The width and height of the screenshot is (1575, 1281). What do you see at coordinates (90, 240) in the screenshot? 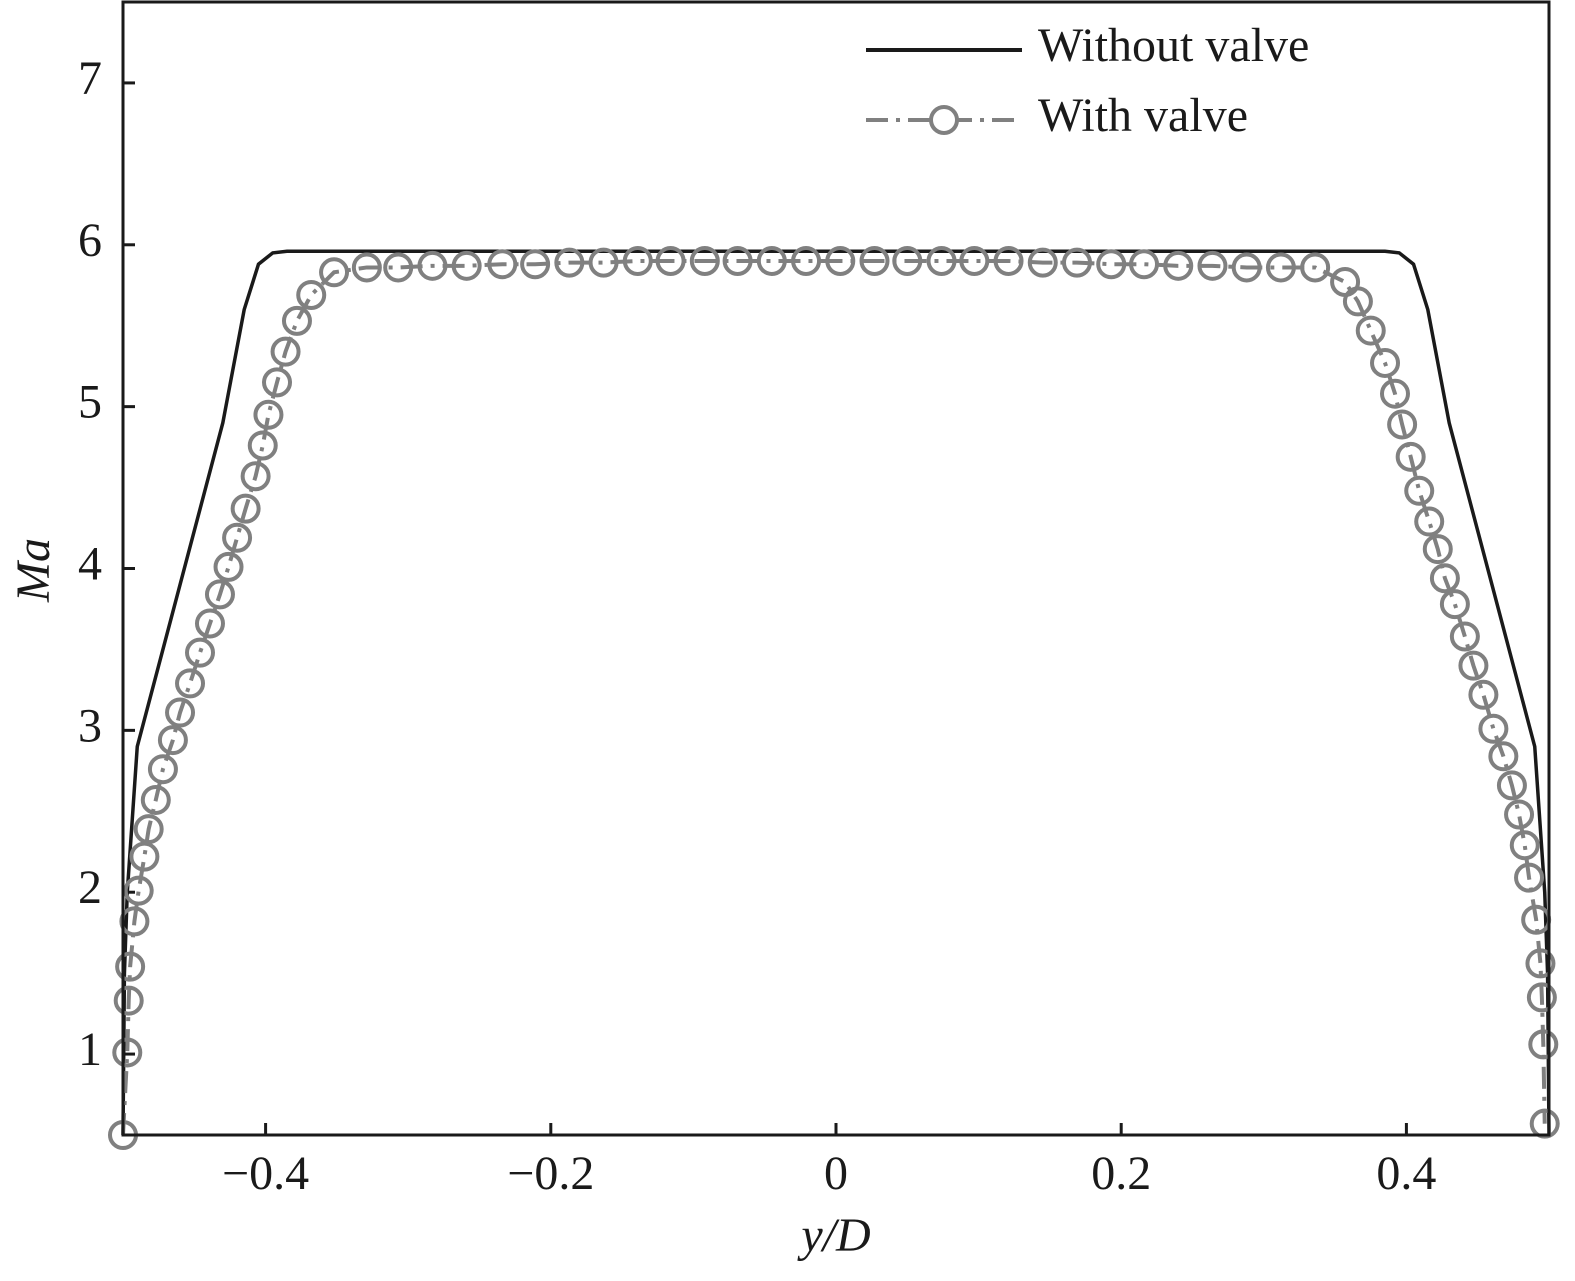
I see `y-tick-label: 6` at bounding box center [90, 240].